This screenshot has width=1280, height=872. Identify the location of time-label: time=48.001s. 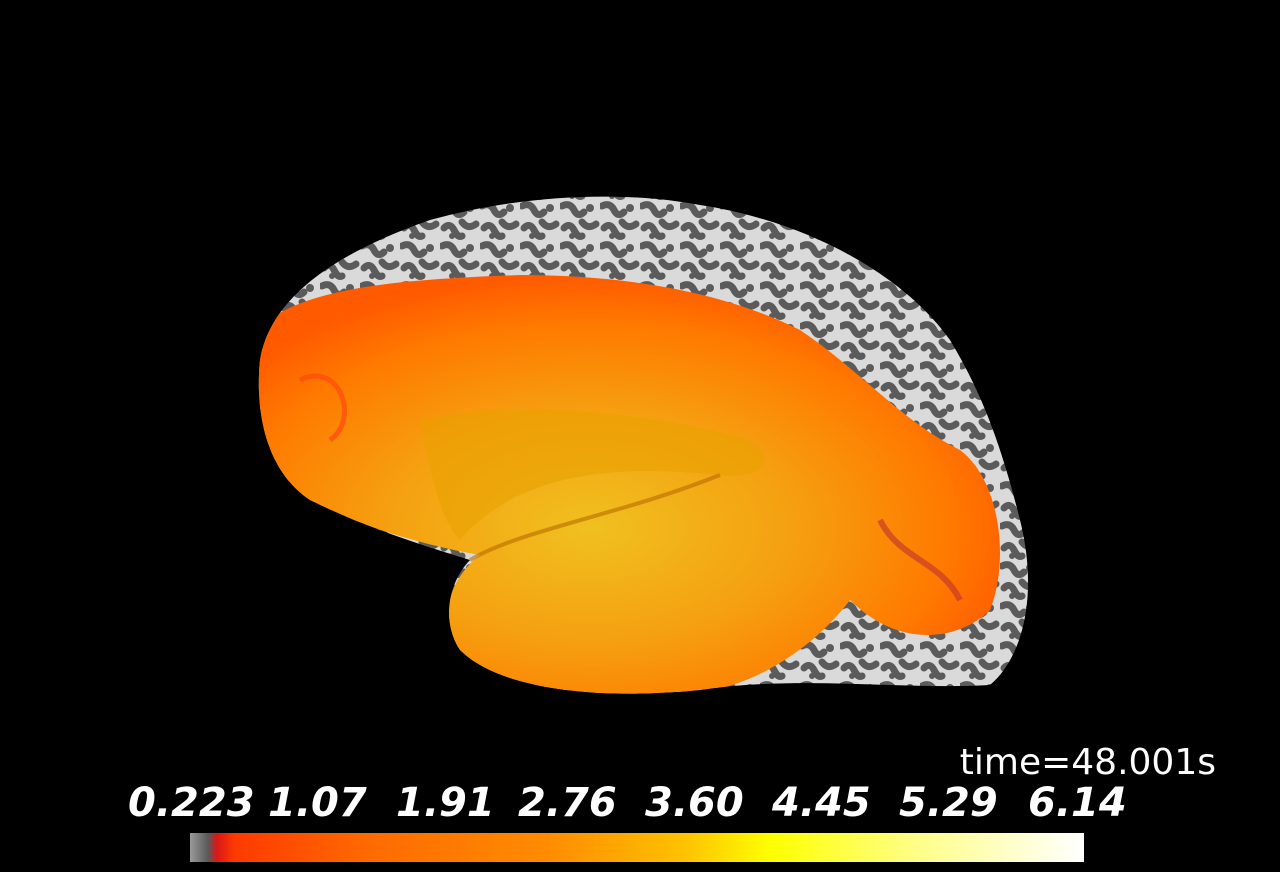
(1087, 762).